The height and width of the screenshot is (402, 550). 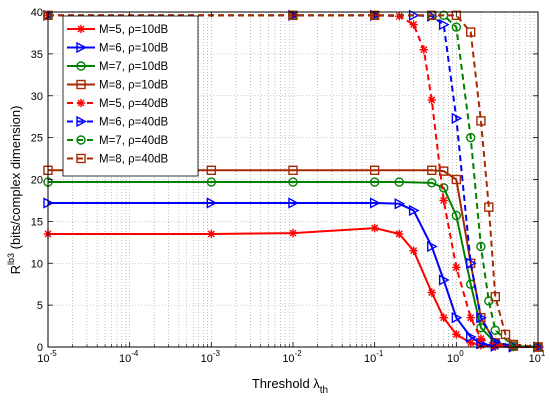 I want to click on x-tick-exponent: 0, so click(x=461, y=353).